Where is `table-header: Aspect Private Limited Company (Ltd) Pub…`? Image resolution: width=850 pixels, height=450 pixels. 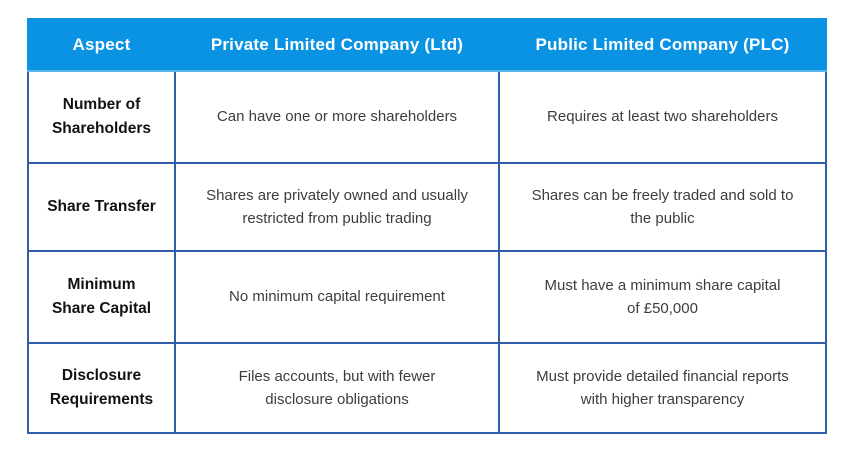
table-header: Aspect Private Limited Company (Ltd) Pub… is located at coordinates (427, 45).